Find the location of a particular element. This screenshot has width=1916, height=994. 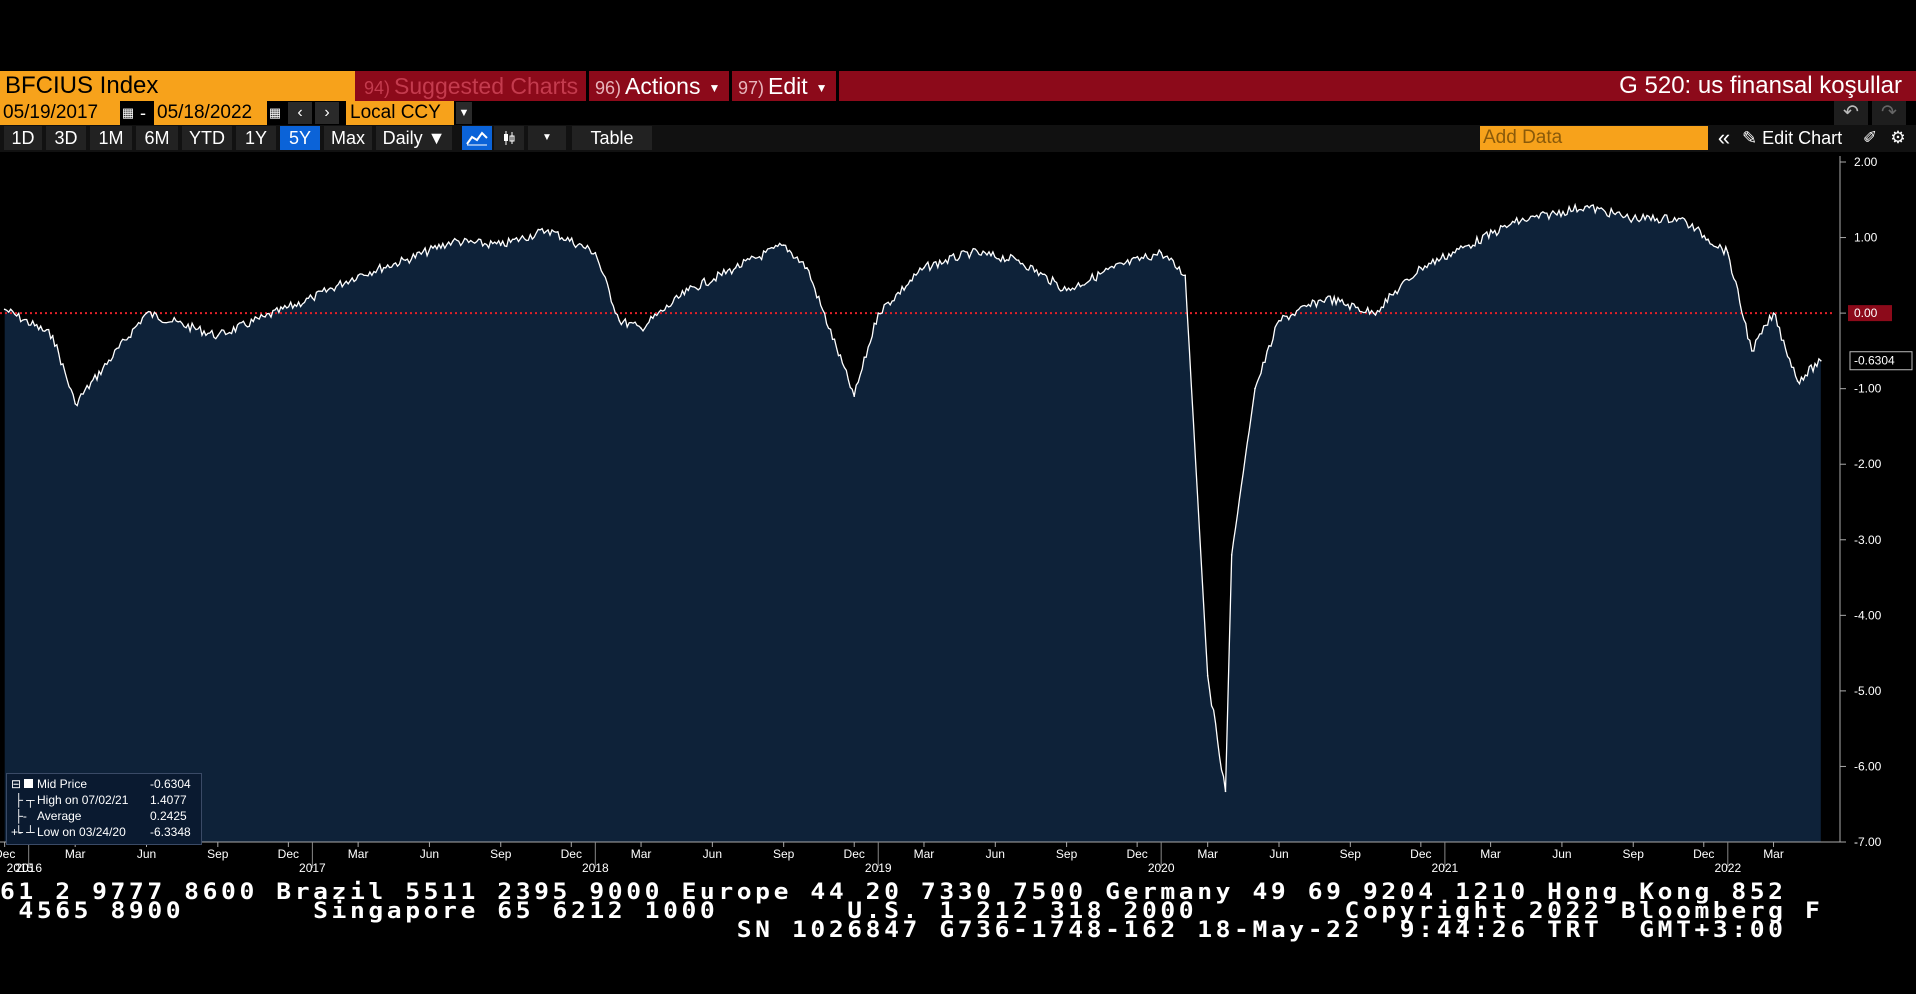

edit-number: 97) is located at coordinates (751, 88).